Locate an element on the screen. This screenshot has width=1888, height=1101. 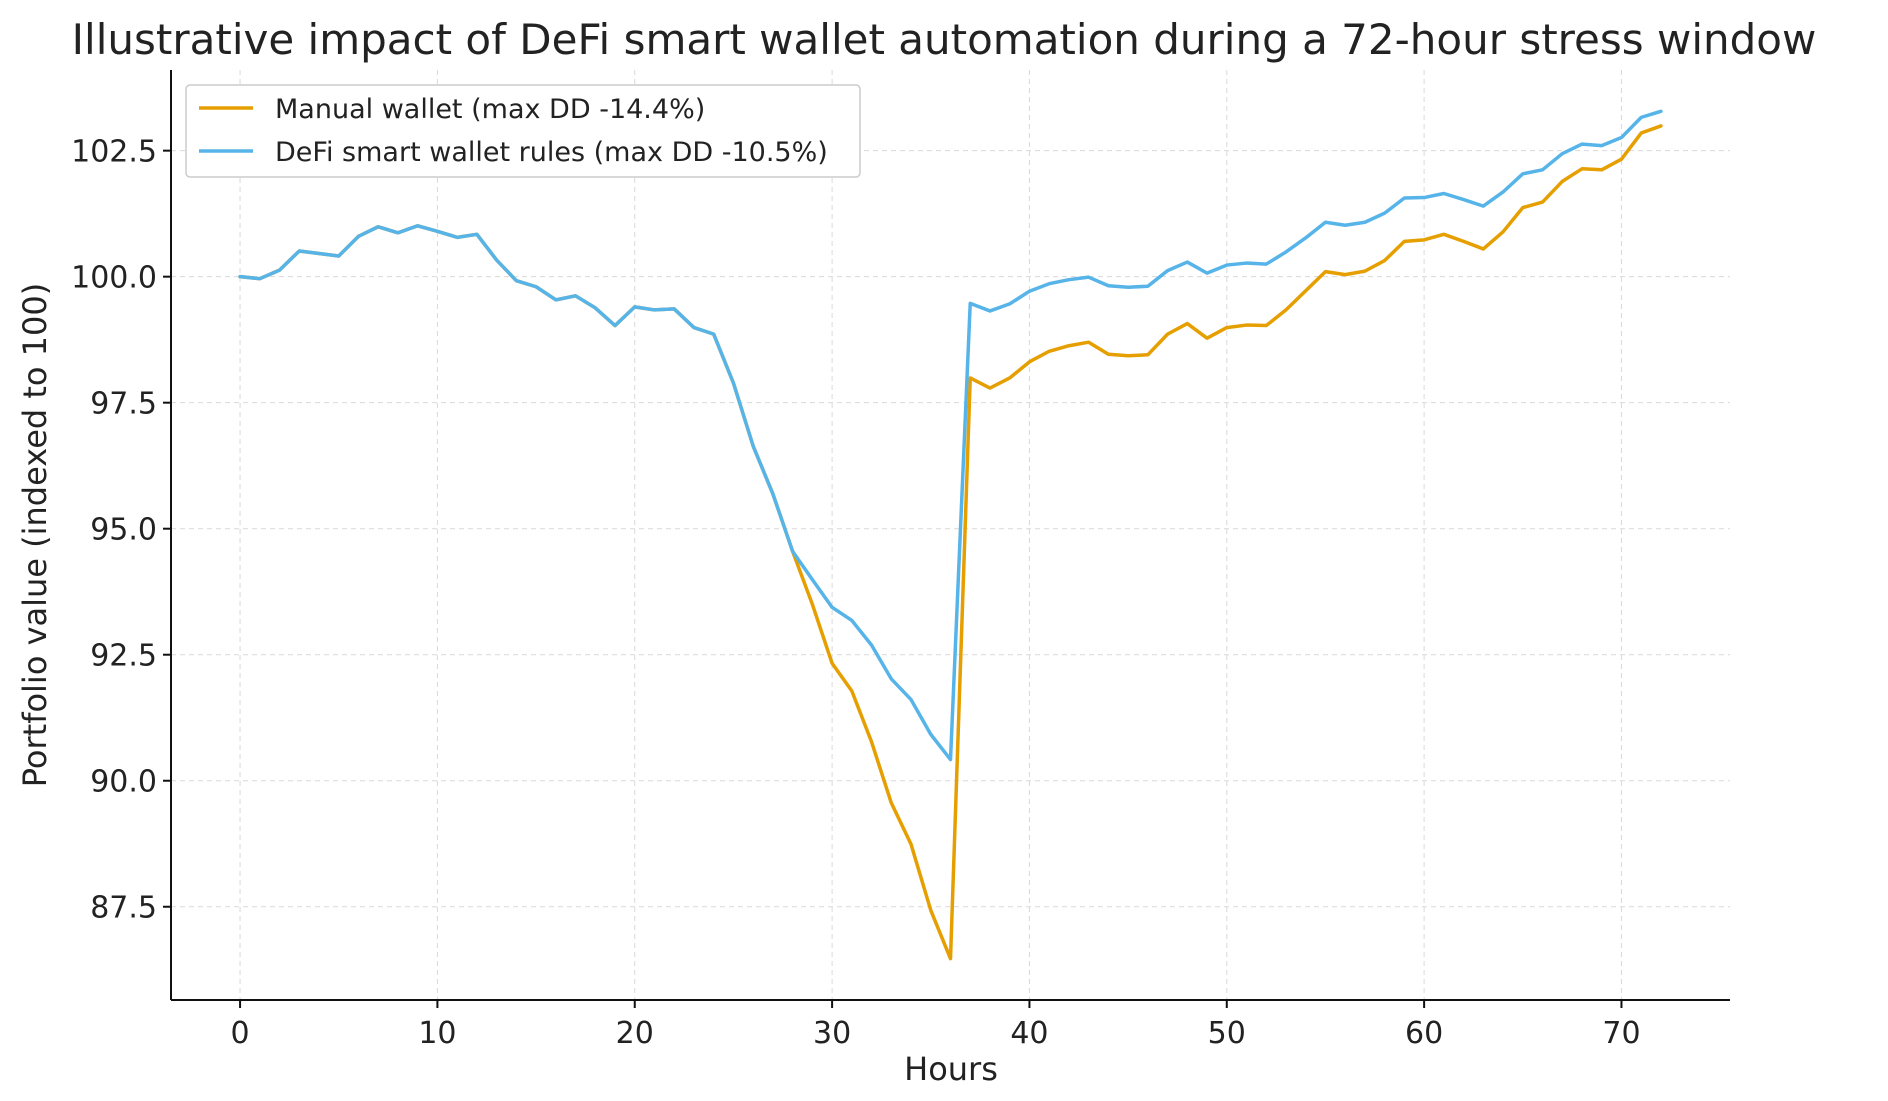
x-tick-label: 40 is located at coordinates (1029, 1033).